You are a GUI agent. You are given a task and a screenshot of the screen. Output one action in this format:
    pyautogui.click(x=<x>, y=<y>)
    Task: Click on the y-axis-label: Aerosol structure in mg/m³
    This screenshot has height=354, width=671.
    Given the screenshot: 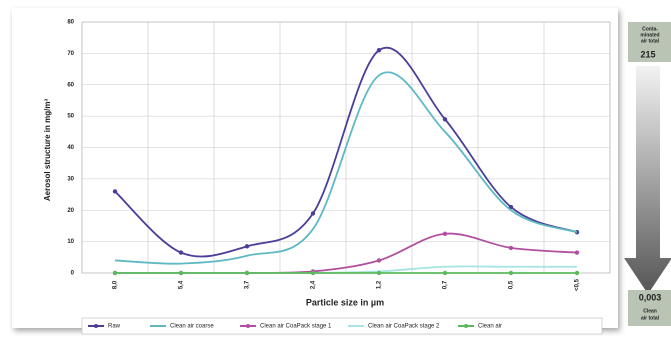 What is the action you would take?
    pyautogui.click(x=47, y=150)
    